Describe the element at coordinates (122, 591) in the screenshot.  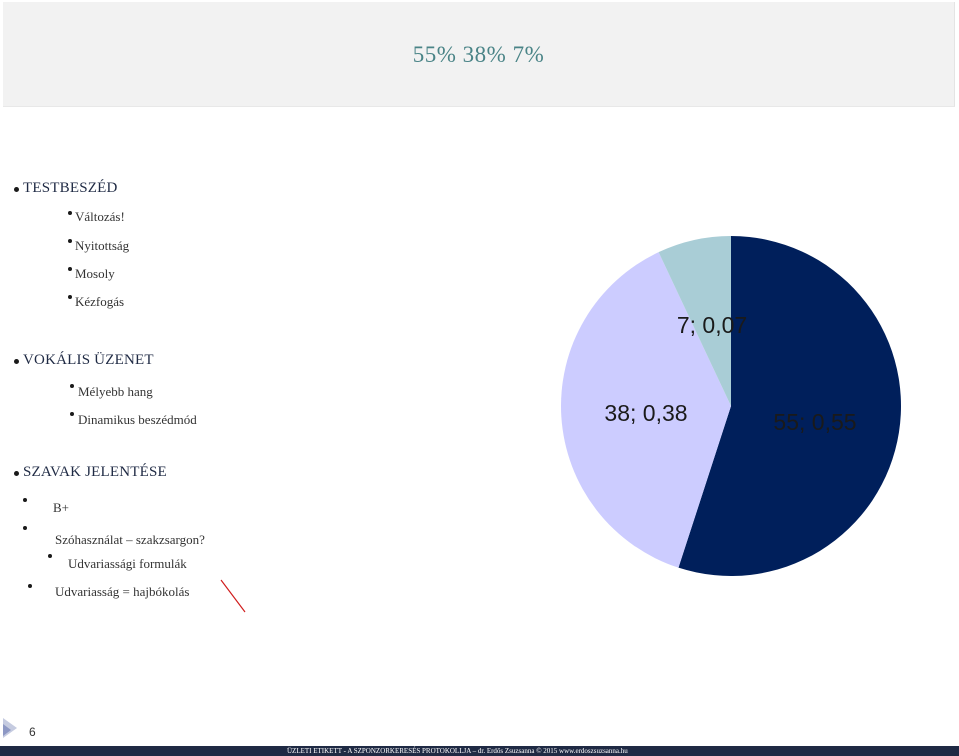
I see `list-item: Udvariasság = hajbókolás` at that location.